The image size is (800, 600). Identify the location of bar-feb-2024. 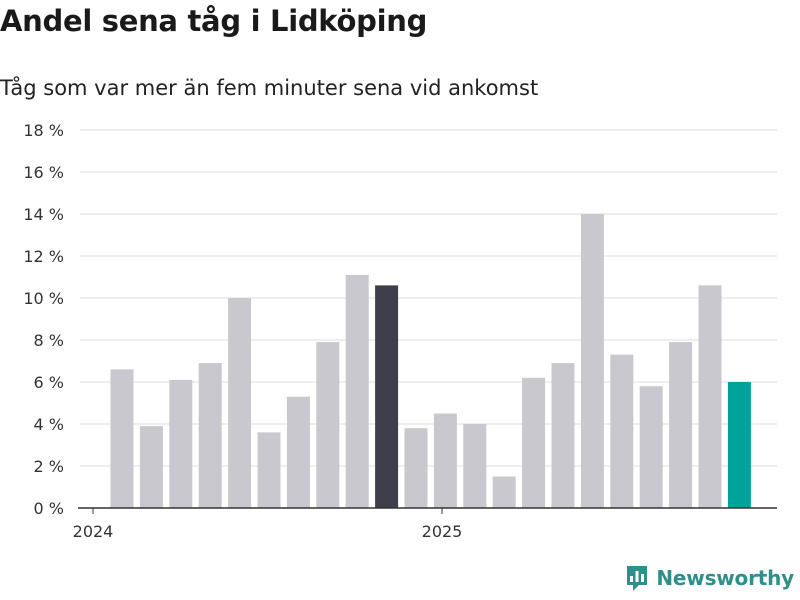
(151, 467).